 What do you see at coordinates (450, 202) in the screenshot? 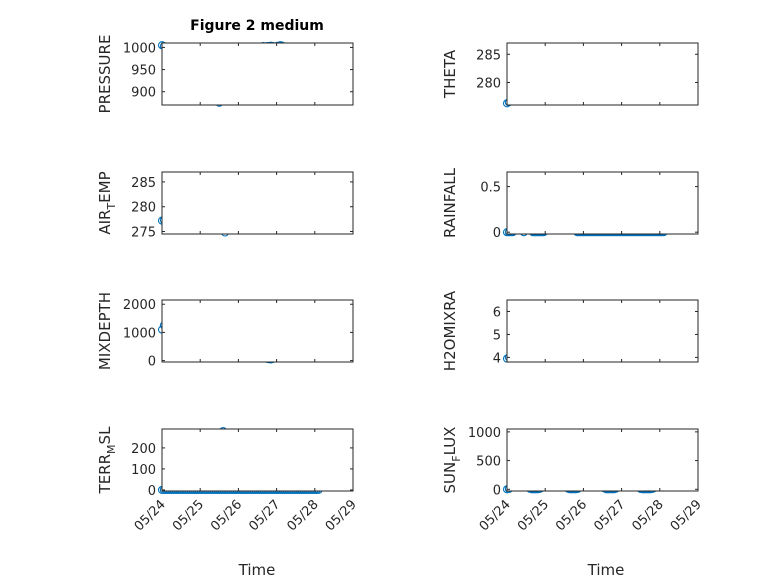
I see `y-axis-label: RAINFALL` at bounding box center [450, 202].